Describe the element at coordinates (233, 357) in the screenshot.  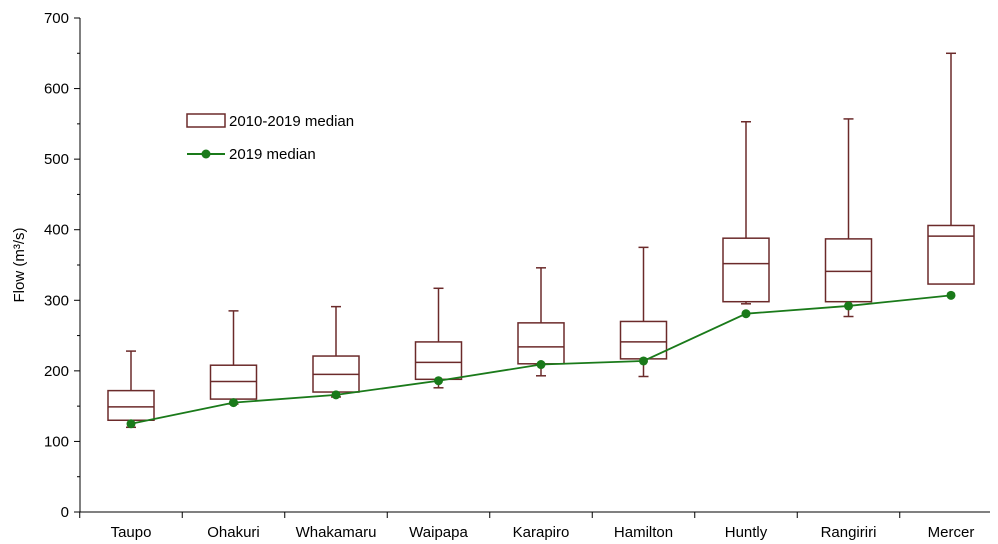
I see `box-ohakuri` at that location.